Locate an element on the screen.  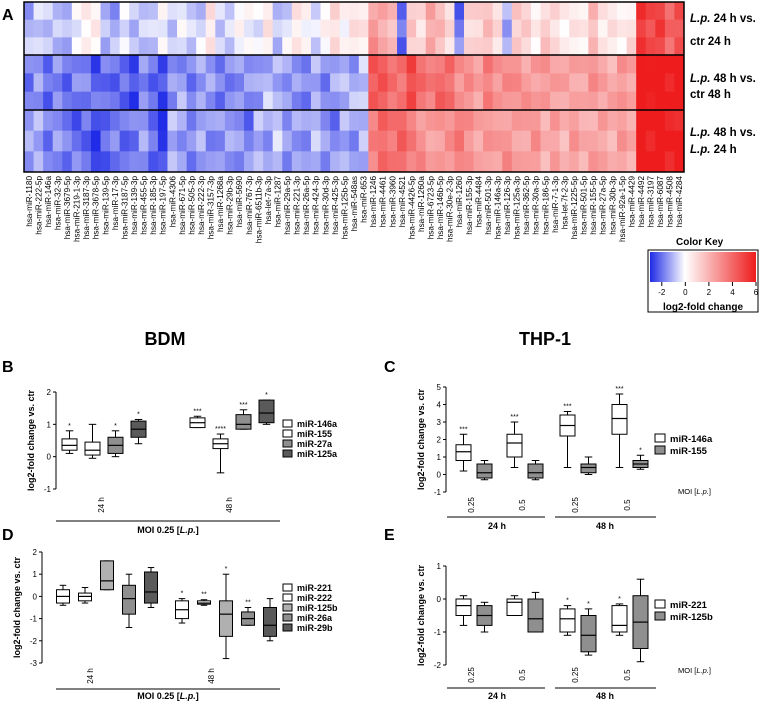
color-key-gradient is located at coordinates (703, 267).